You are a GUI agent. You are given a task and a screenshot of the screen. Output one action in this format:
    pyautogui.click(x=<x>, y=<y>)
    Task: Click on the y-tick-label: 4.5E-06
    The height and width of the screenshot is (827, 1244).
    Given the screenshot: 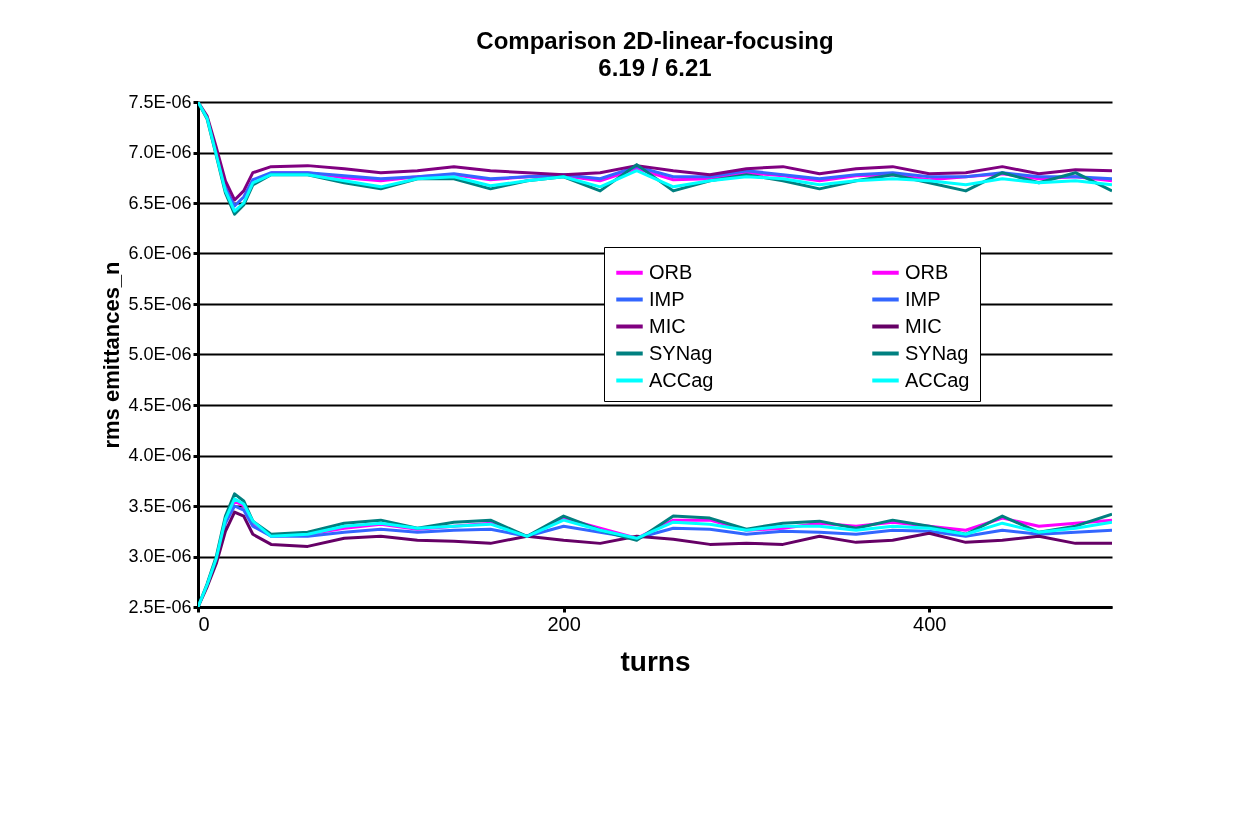 What is the action you would take?
    pyautogui.click(x=160, y=404)
    